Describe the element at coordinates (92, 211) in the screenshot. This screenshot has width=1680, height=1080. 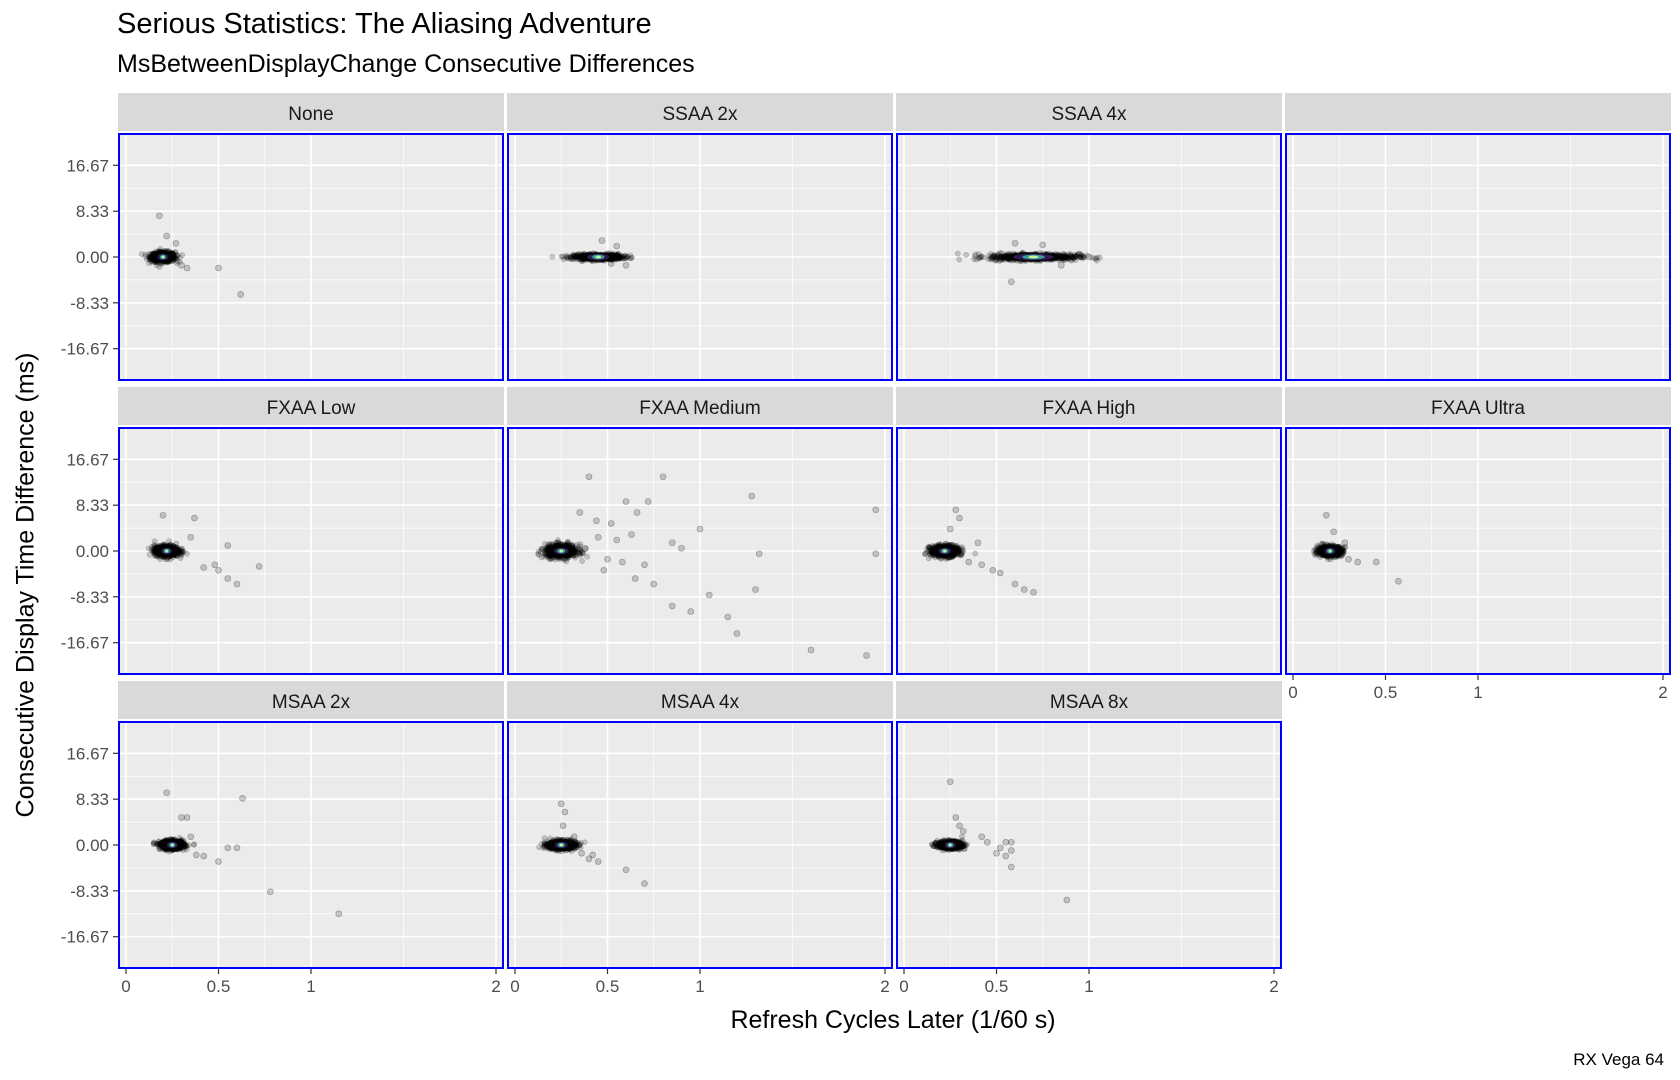
I see `y-tick-label: 8.33` at that location.